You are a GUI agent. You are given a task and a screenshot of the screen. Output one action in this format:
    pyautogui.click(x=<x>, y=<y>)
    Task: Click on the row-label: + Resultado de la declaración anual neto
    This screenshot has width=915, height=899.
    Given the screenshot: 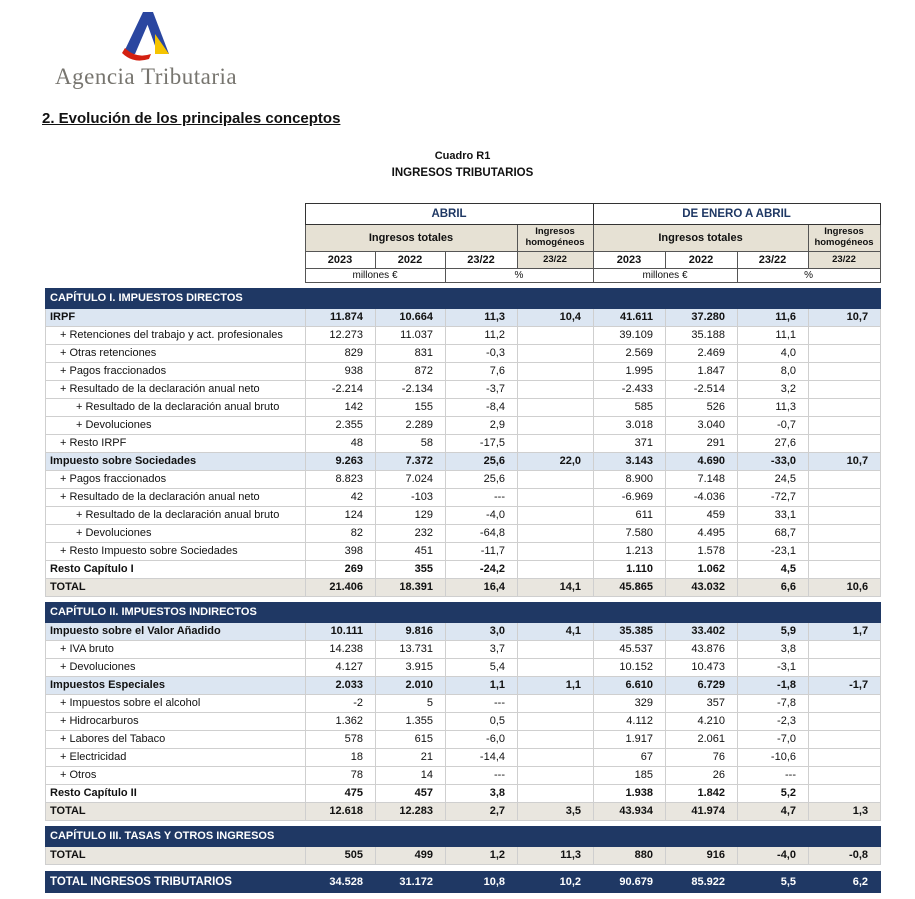 What is the action you would take?
    pyautogui.click(x=175, y=389)
    